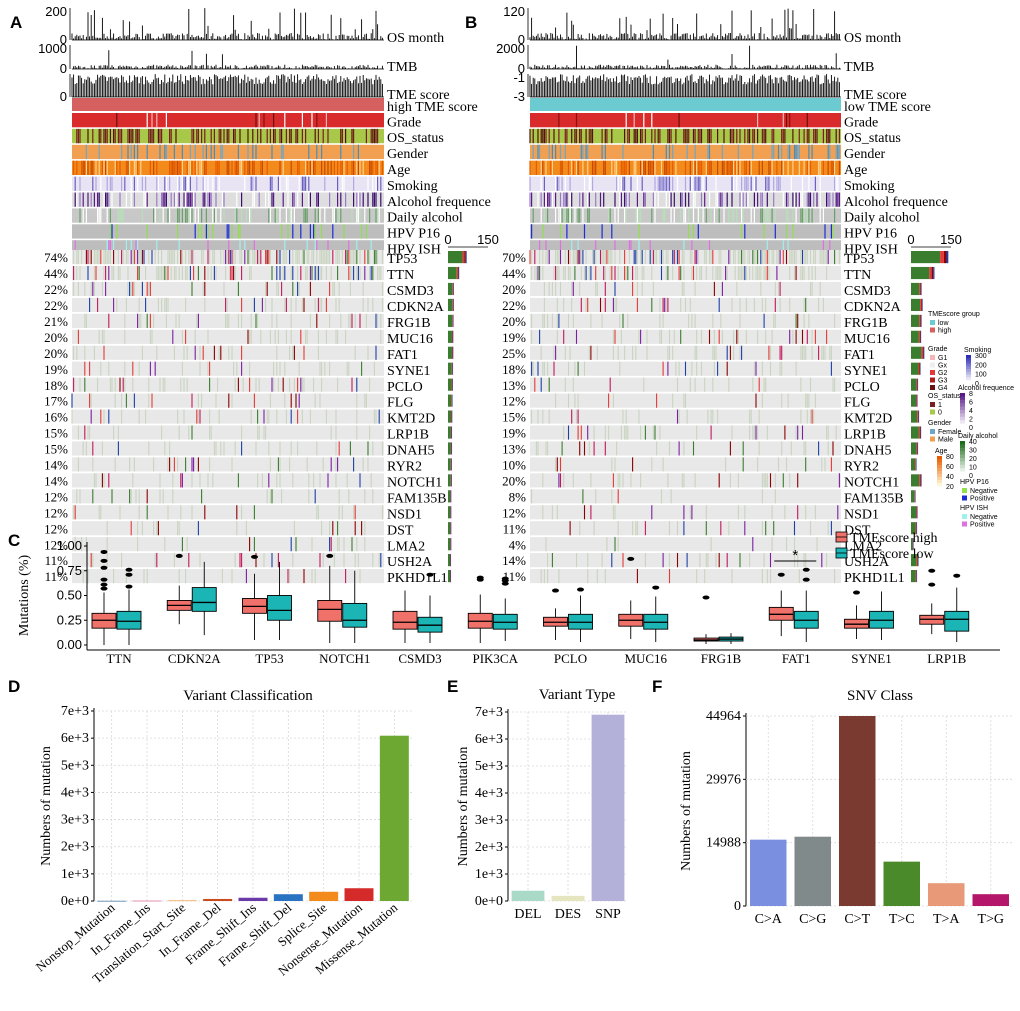 This screenshot has width=1020, height=1011. I want to click on gene-label: TP53, so click(859, 259).